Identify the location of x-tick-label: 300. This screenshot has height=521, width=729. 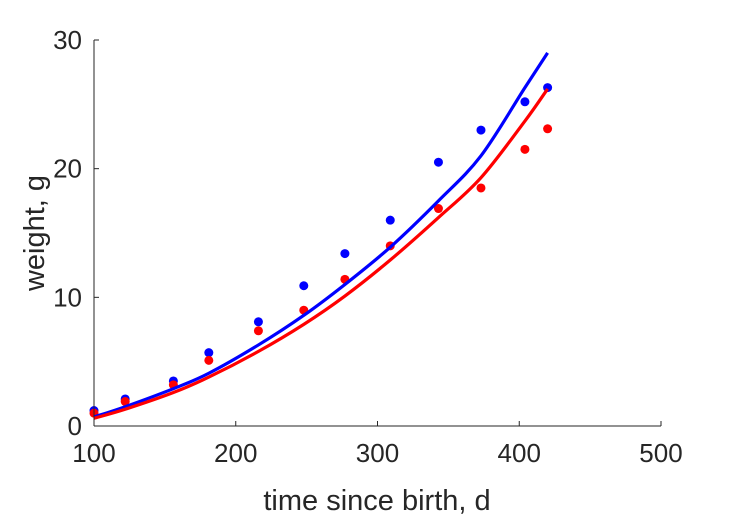
(377, 453).